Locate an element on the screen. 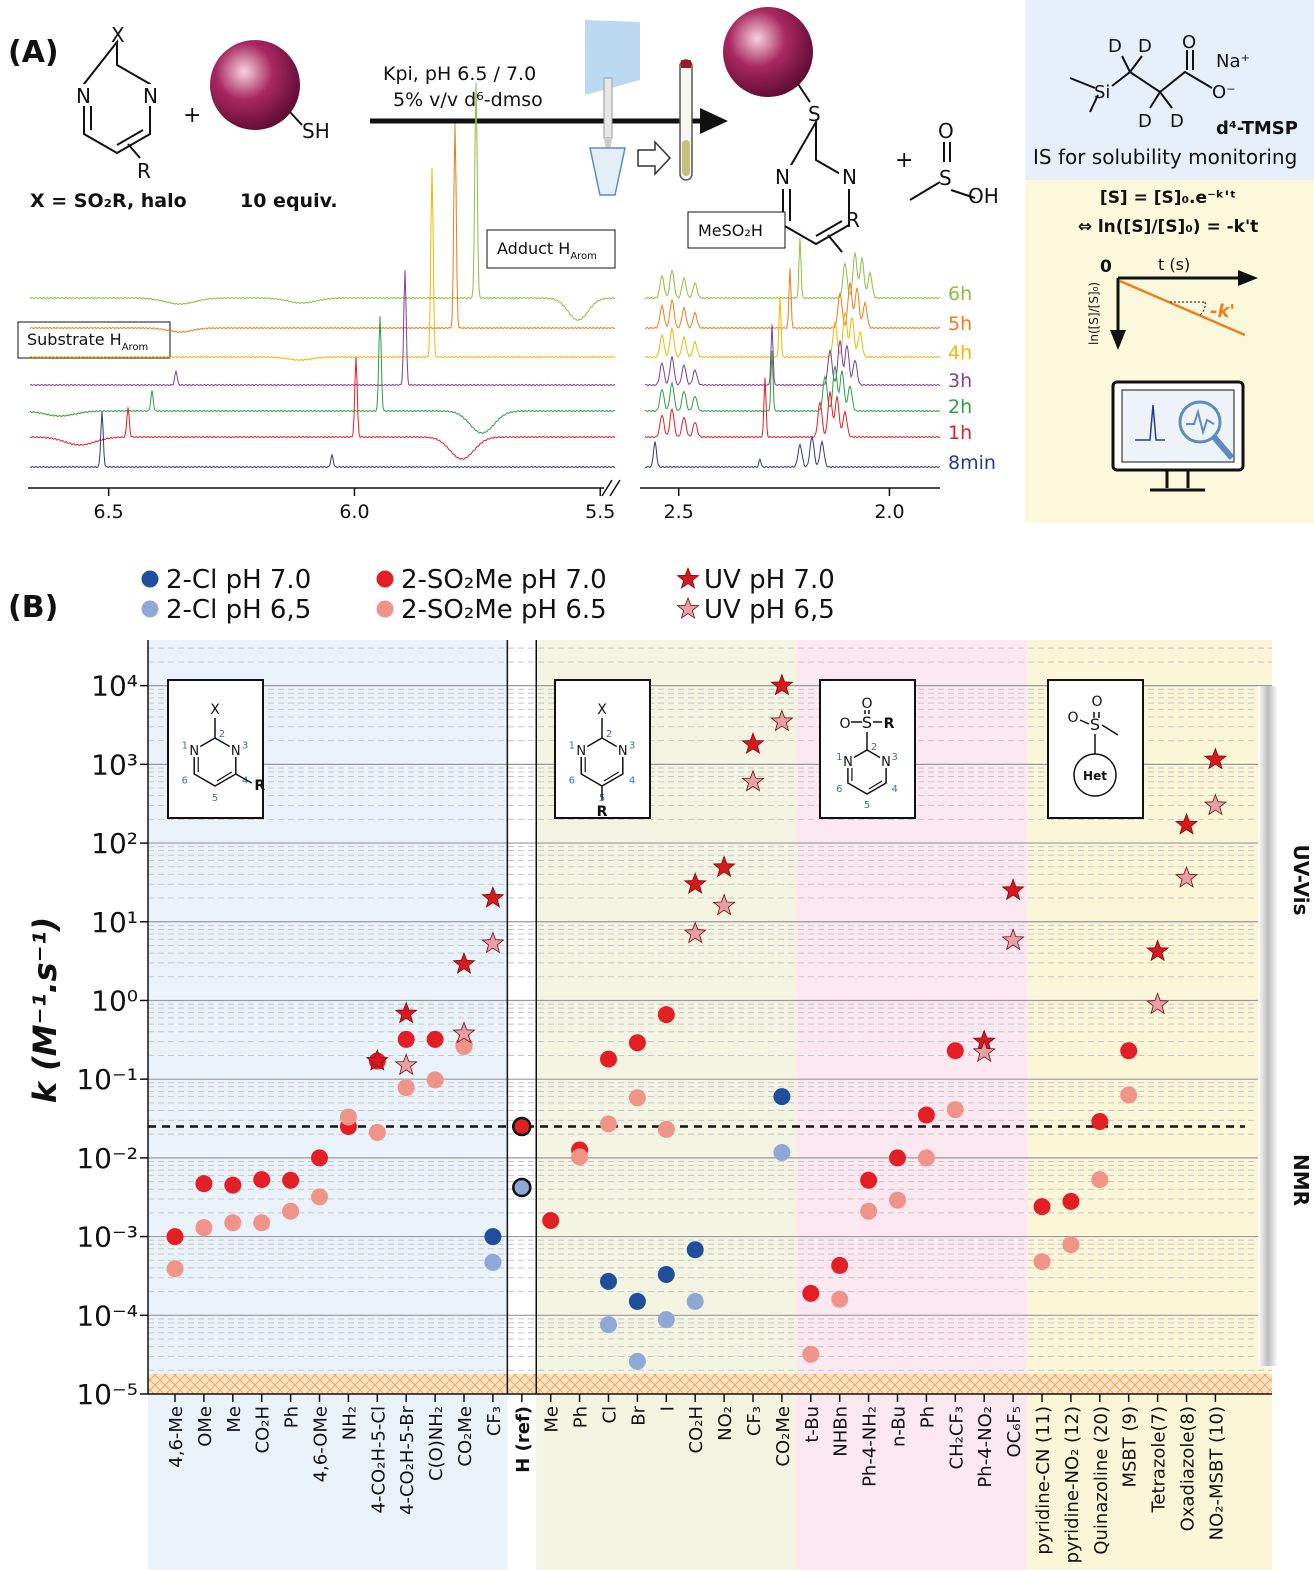  standard-name: d⁴-TMSP is located at coordinates (1257, 128).